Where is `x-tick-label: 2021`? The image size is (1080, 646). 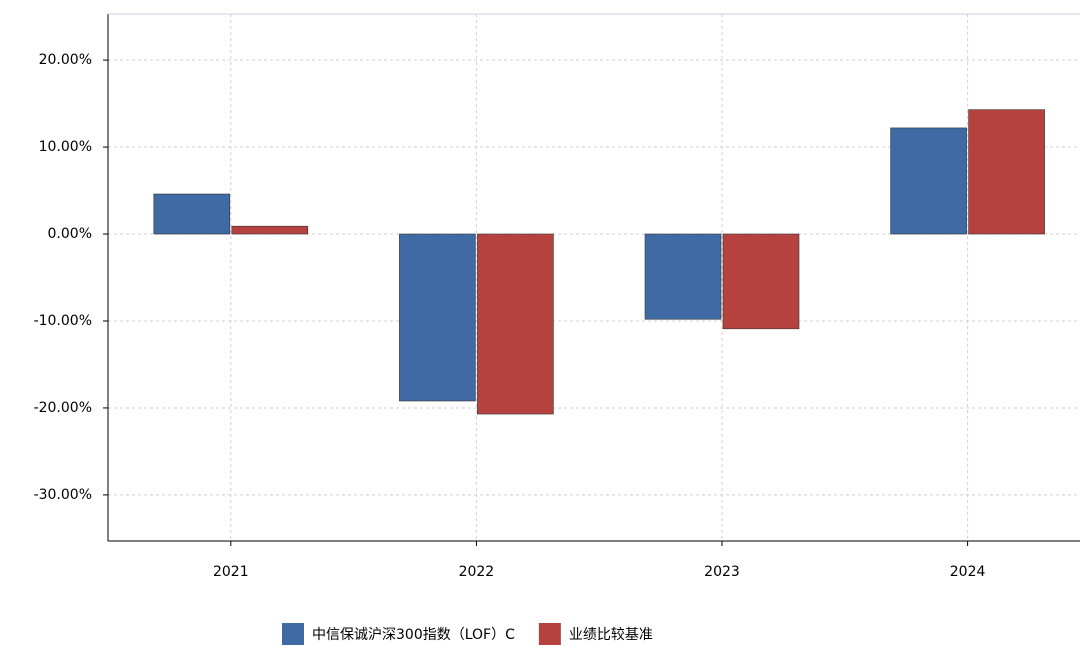 x-tick-label: 2021 is located at coordinates (231, 572).